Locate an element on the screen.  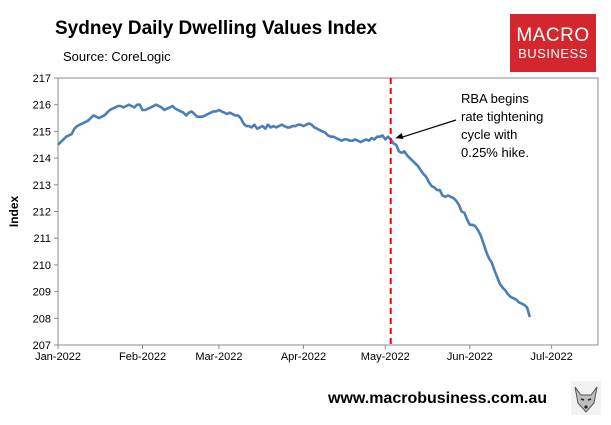
y-tick-label: 217 is located at coordinates (42, 79).